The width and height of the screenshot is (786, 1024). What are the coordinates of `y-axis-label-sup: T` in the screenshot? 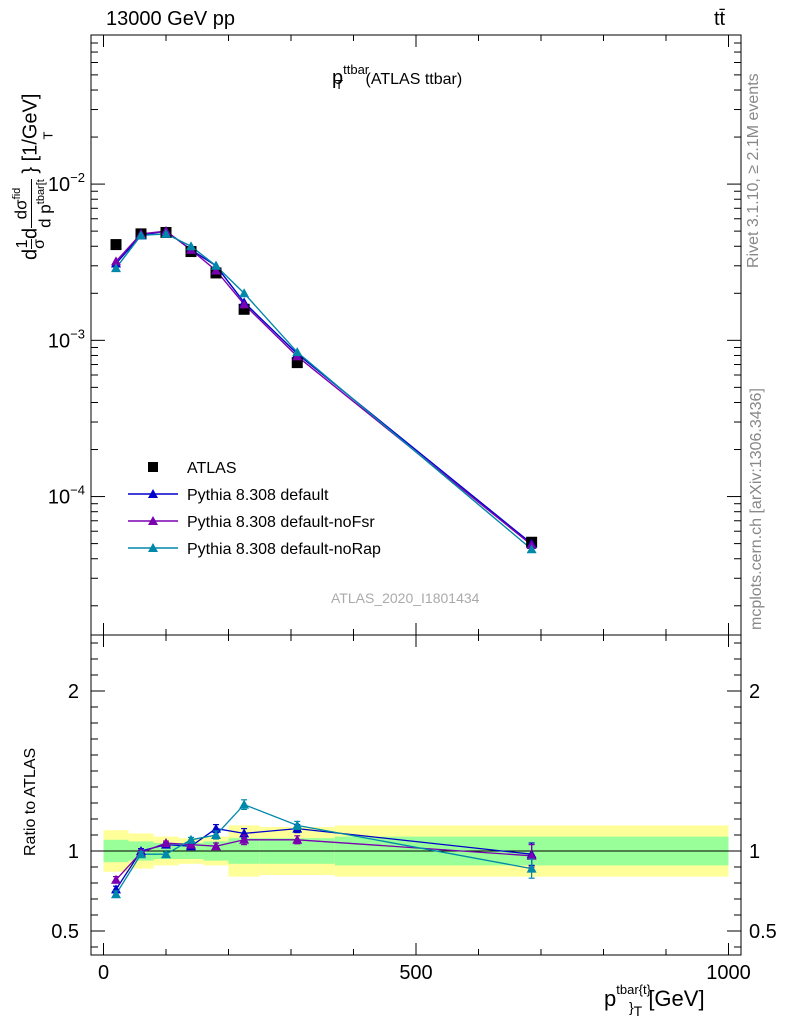 It's located at (48, 135).